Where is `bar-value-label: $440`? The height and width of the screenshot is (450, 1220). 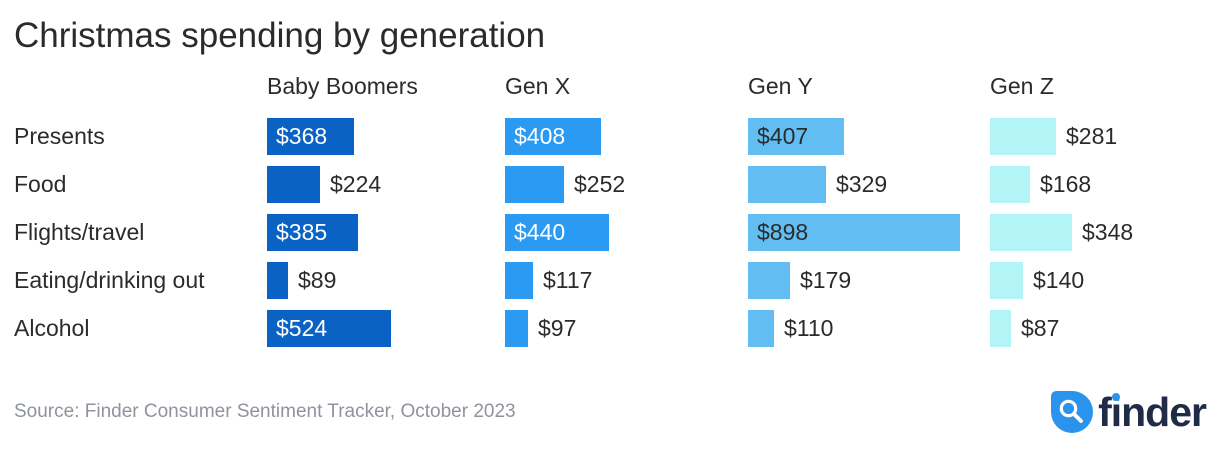 bar-value-label: $440 is located at coordinates (540, 231).